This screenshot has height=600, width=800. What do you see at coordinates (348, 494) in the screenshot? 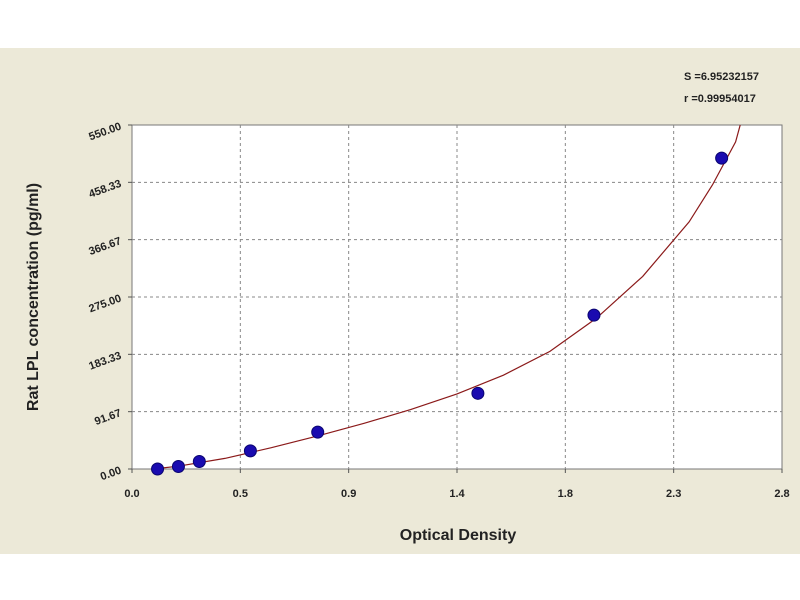
I see `x-tick-label: 0.9` at bounding box center [348, 494].